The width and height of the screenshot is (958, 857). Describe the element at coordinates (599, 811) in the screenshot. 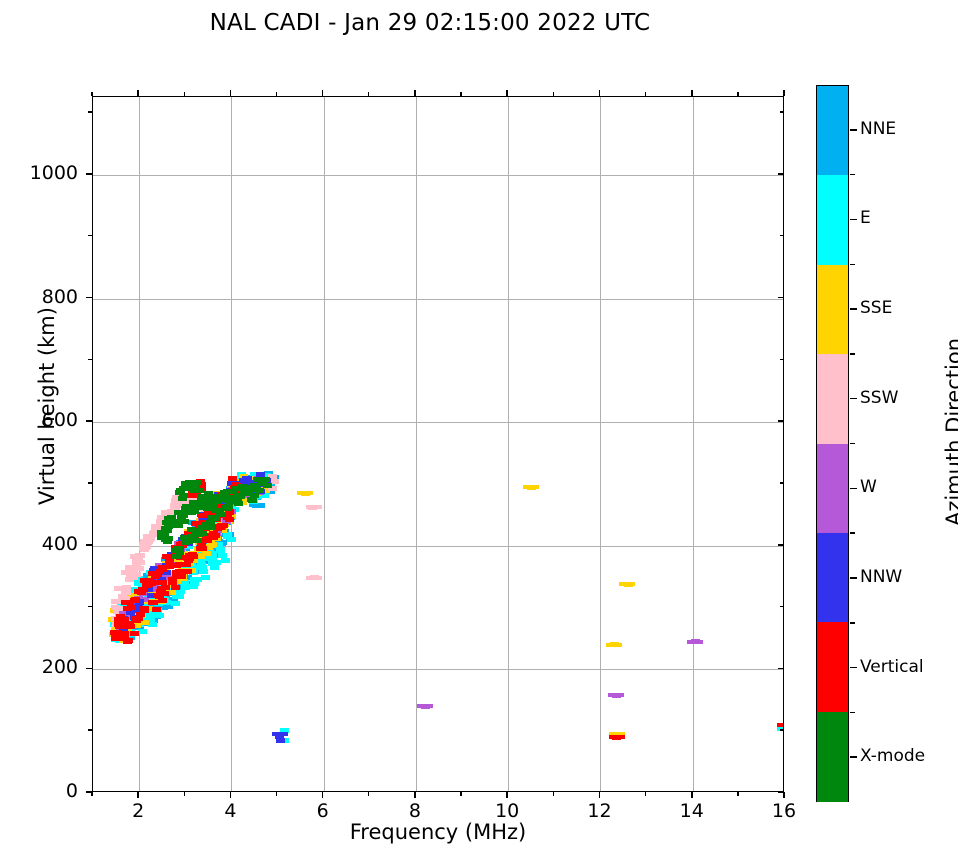

I see `x-tick-label: 12` at that location.